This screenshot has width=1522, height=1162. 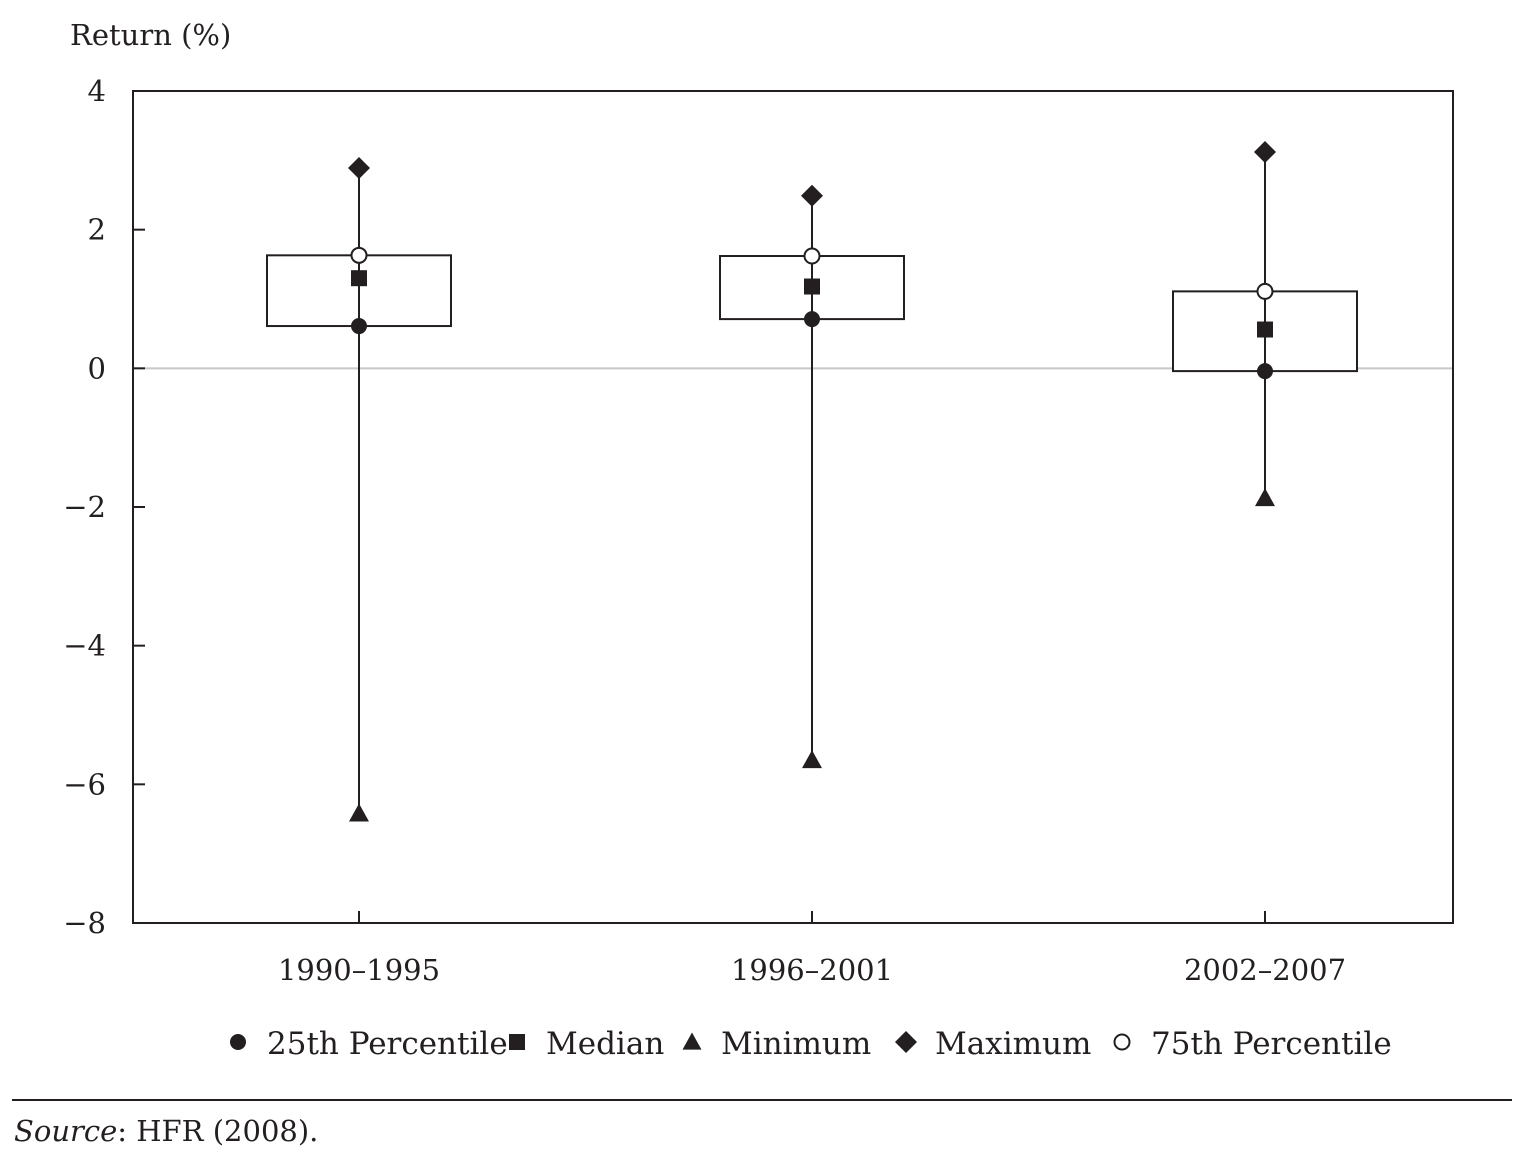 I want to click on x-tick-label: 1996–2001, so click(x=812, y=970).